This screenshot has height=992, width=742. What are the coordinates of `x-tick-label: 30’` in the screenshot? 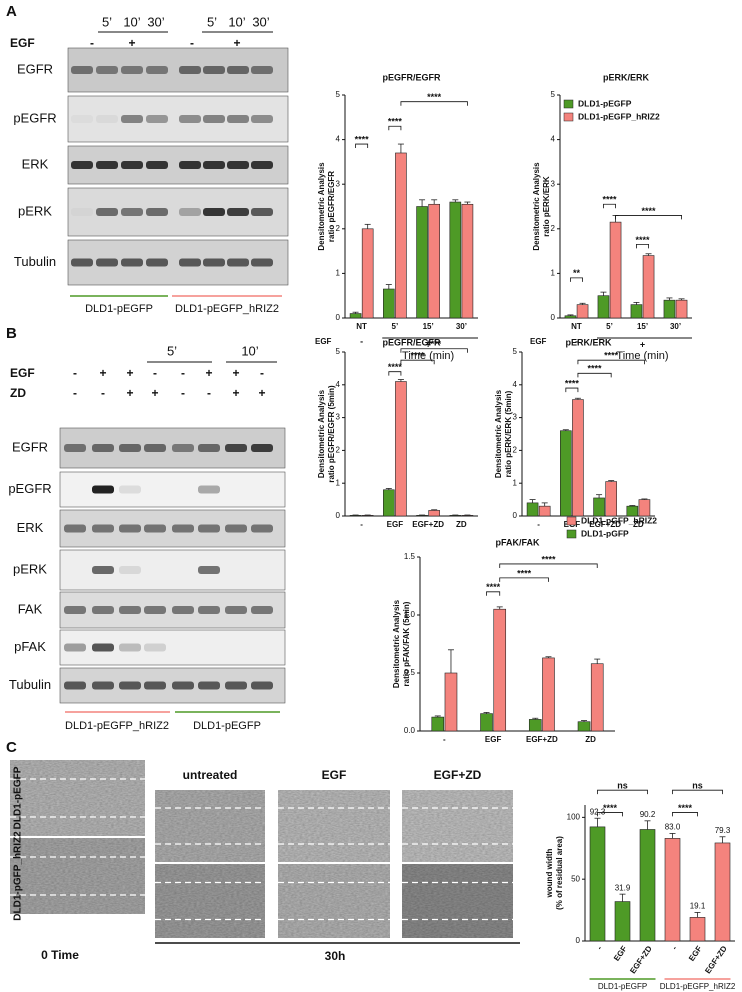 It's located at (675, 326).